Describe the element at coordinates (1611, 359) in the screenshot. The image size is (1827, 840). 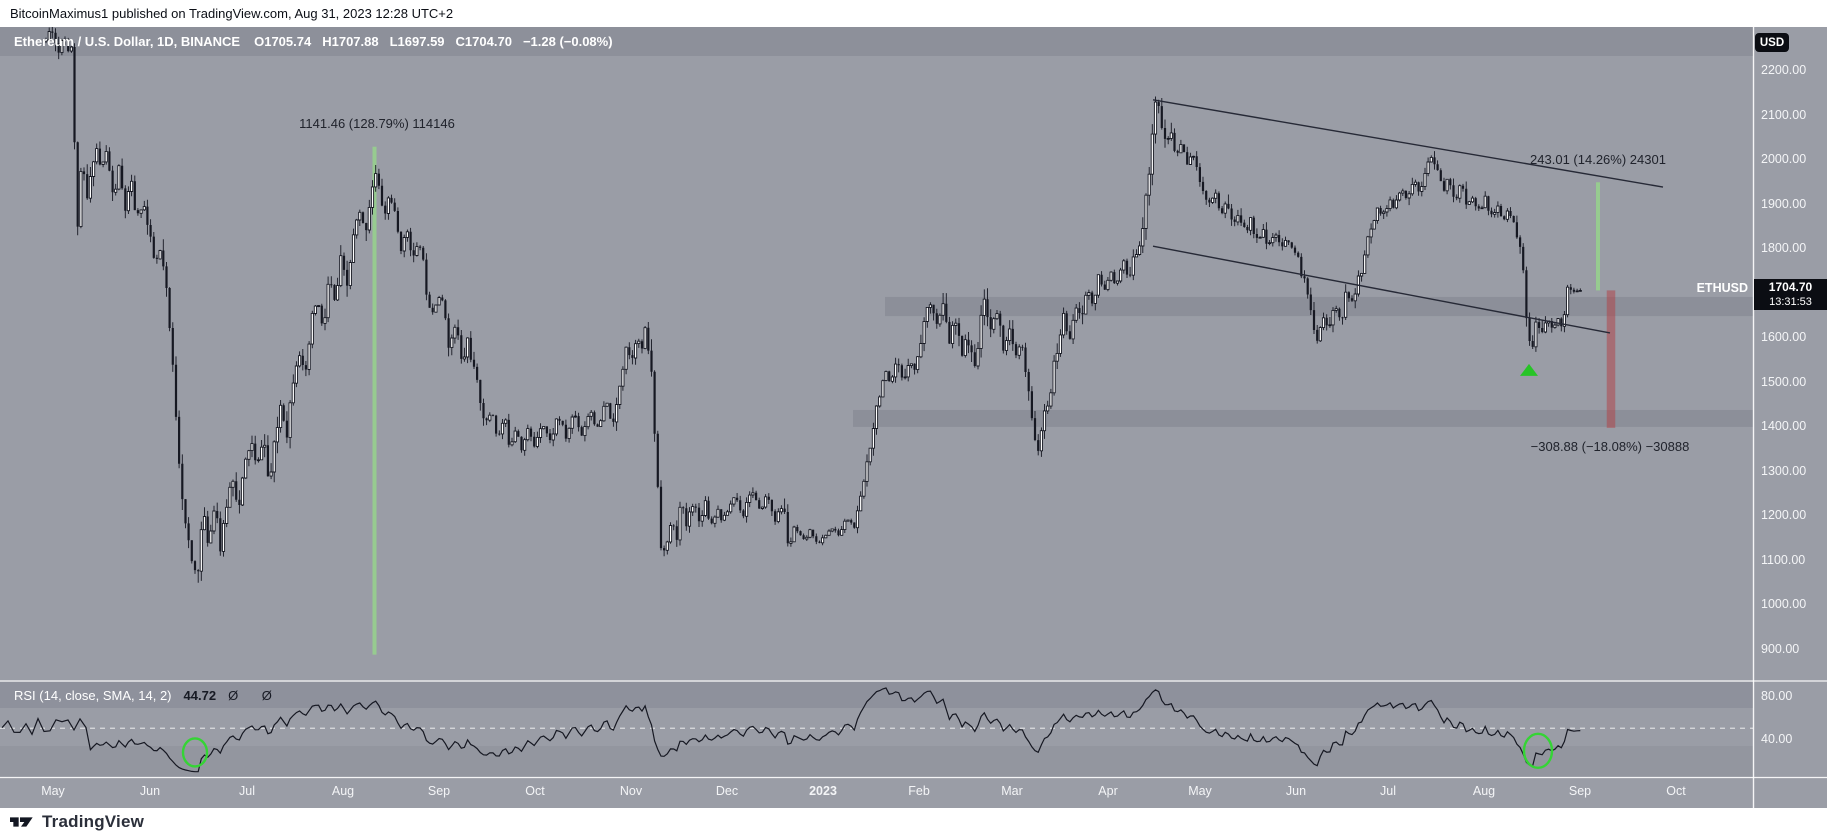
I see `measure-bar-projection-down` at that location.